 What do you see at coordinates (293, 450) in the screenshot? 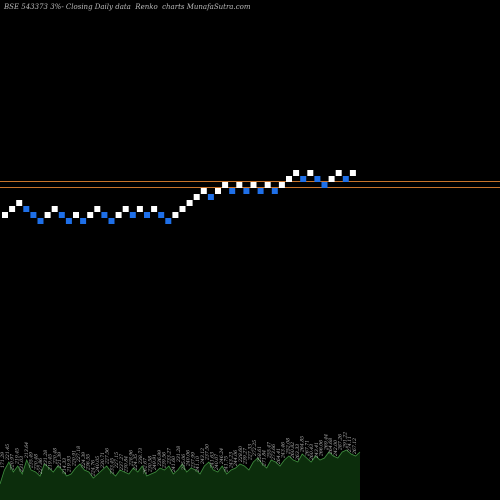
I see `volume-label: 260.82` at bounding box center [293, 450].